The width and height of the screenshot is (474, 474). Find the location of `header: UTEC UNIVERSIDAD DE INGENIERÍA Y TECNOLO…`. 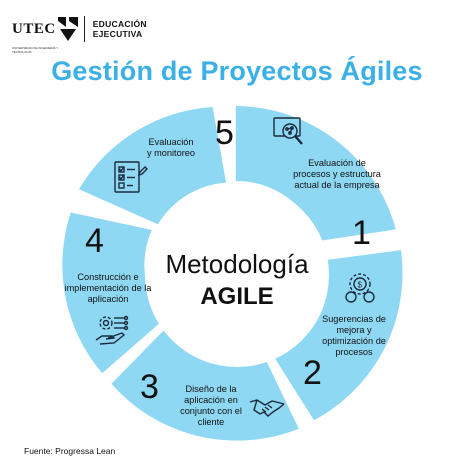

header: UTEC UNIVERSIDAD DE INGENIERÍA Y TECNOLO… is located at coordinates (79, 33).